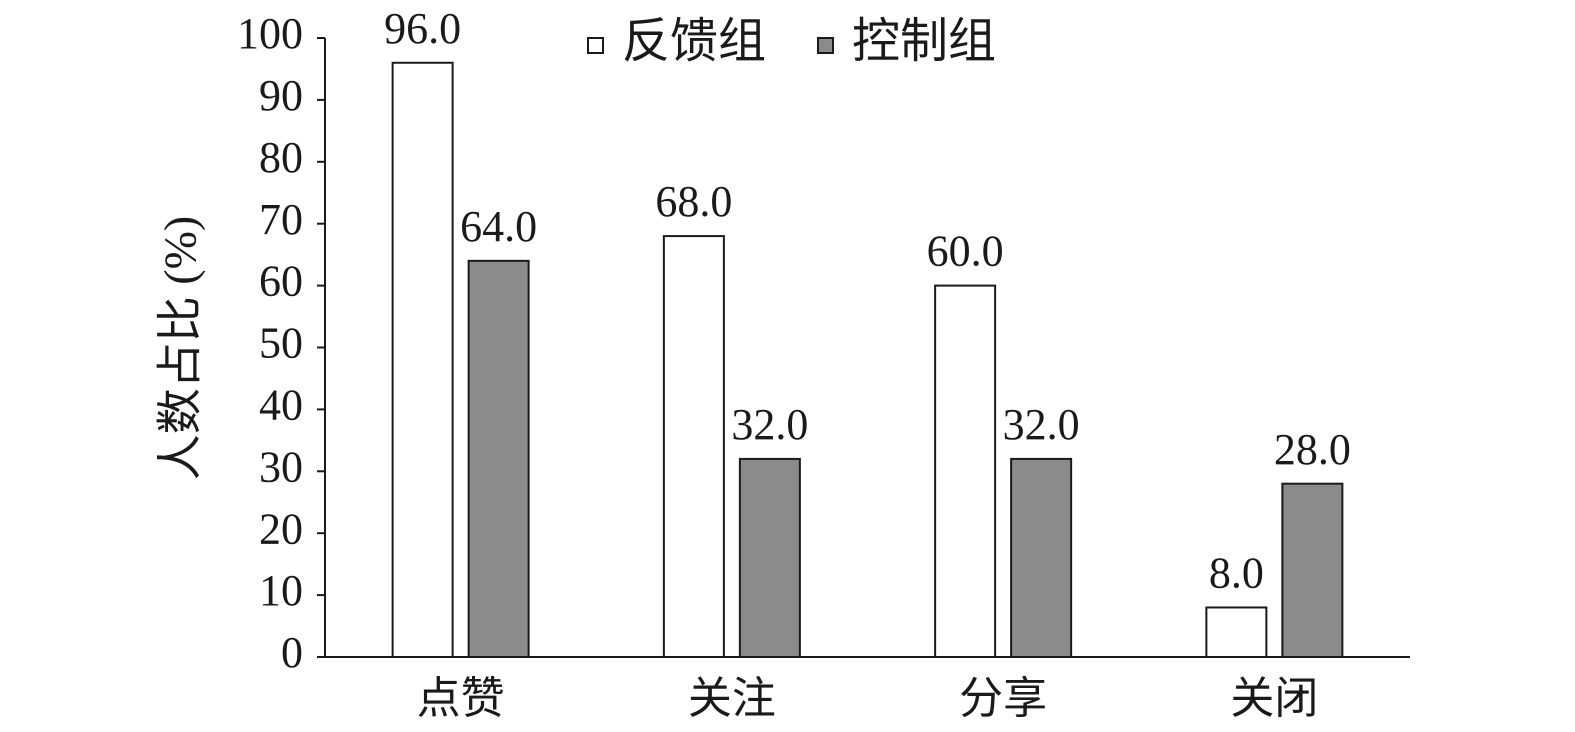  I want to click on value-label: 8.0, so click(1236, 573).